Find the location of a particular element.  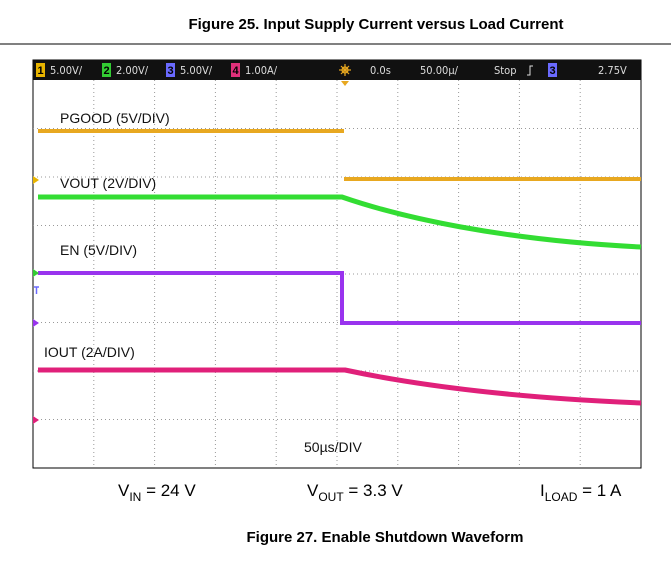

text-part: I is located at coordinates (542, 490).